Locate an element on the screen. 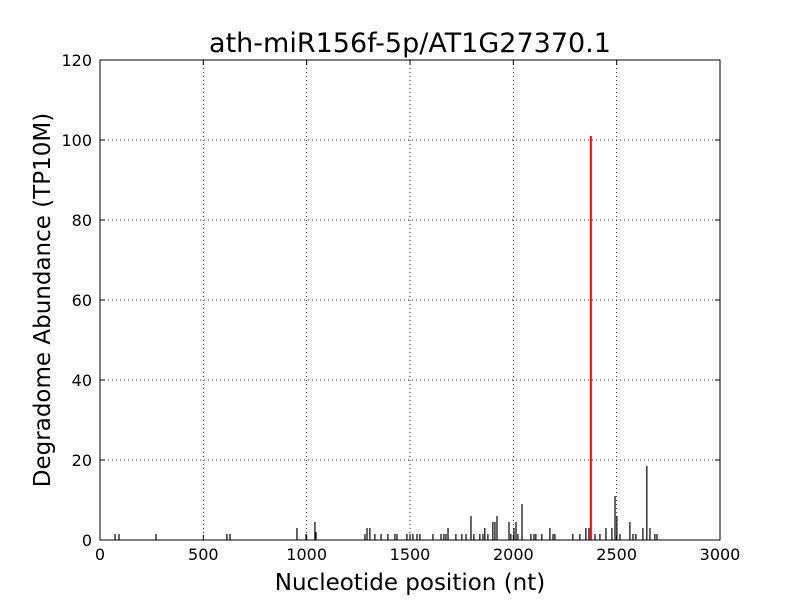 This screenshot has width=800, height=600. x-tick-label: 1000 is located at coordinates (306, 554).